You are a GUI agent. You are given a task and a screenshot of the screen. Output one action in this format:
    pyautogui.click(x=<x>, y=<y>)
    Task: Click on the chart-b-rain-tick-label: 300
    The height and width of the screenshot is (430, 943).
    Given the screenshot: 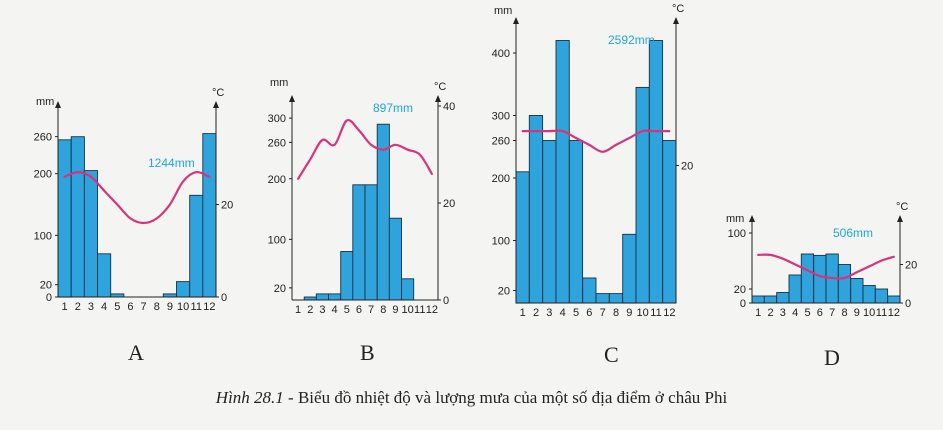 What is the action you would take?
    pyautogui.click(x=277, y=119)
    